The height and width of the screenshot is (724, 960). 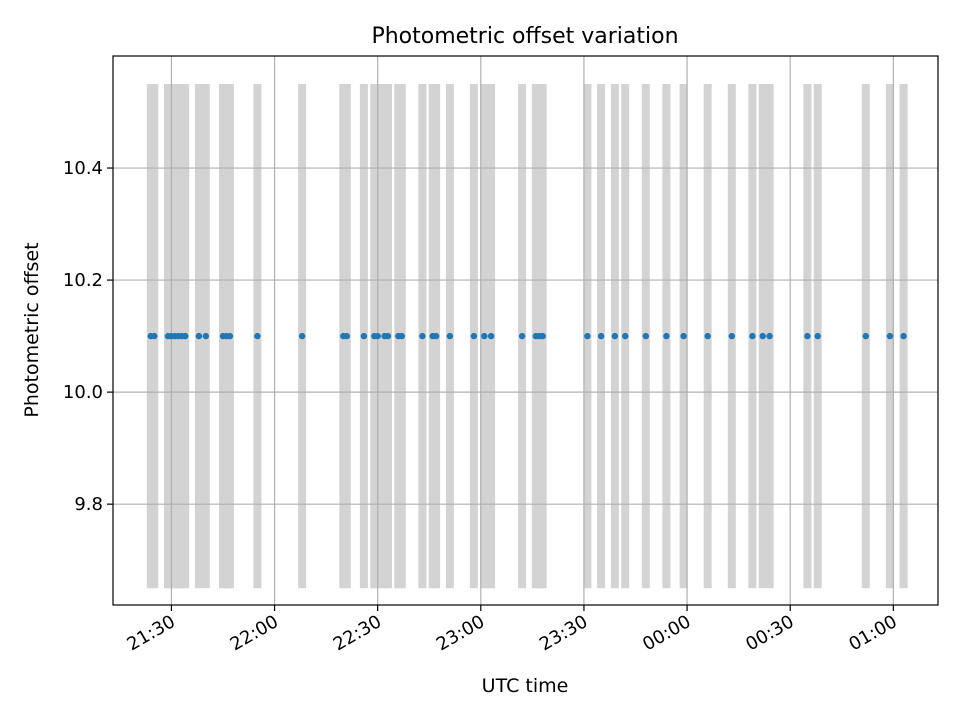 What do you see at coordinates (525, 686) in the screenshot?
I see `x-axis-label: UTC time` at bounding box center [525, 686].